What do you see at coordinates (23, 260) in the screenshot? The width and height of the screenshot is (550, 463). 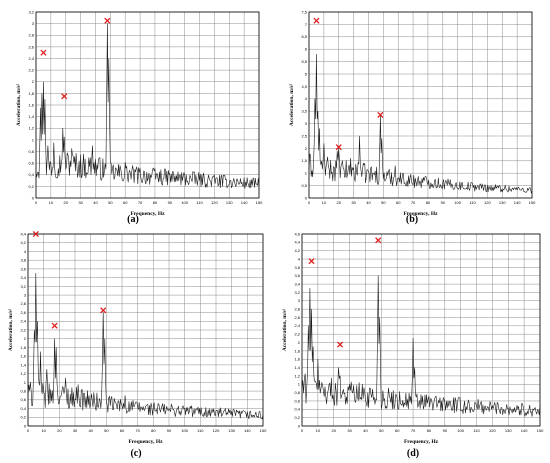 I see `y-tick-label-19: 3,8` at bounding box center [23, 260].